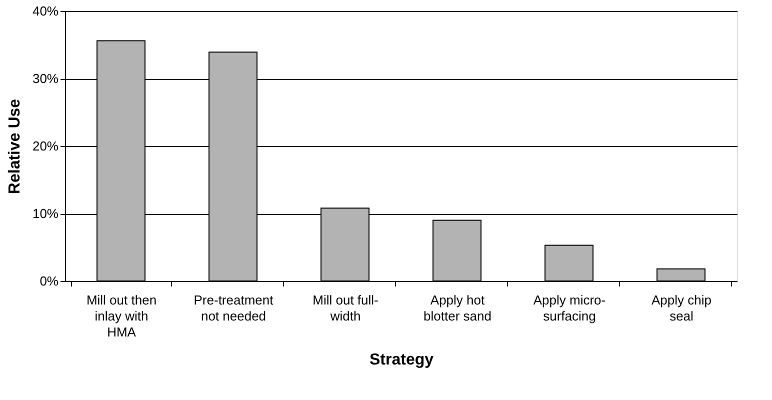  I want to click on x-tick-label: Apply chip seal, so click(682, 308).